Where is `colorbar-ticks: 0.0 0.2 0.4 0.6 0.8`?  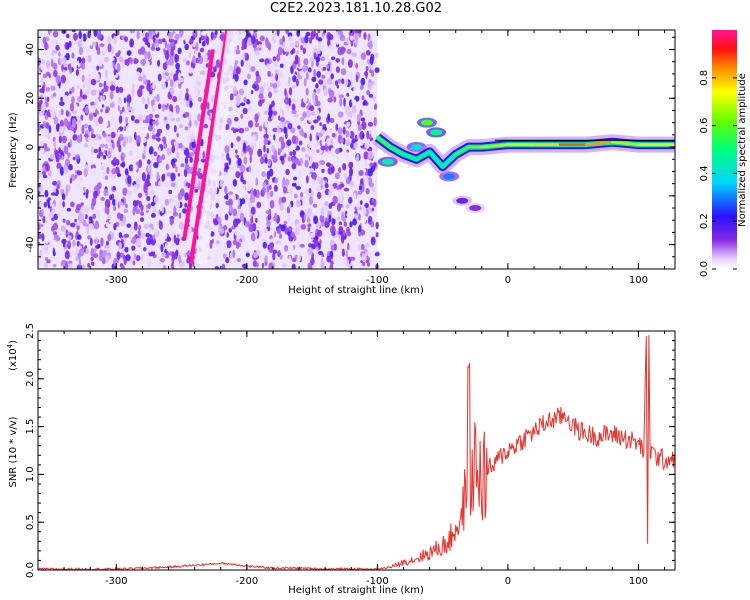 colorbar-ticks: 0.0 0.2 0.4 0.6 0.8 is located at coordinates (718, 173).